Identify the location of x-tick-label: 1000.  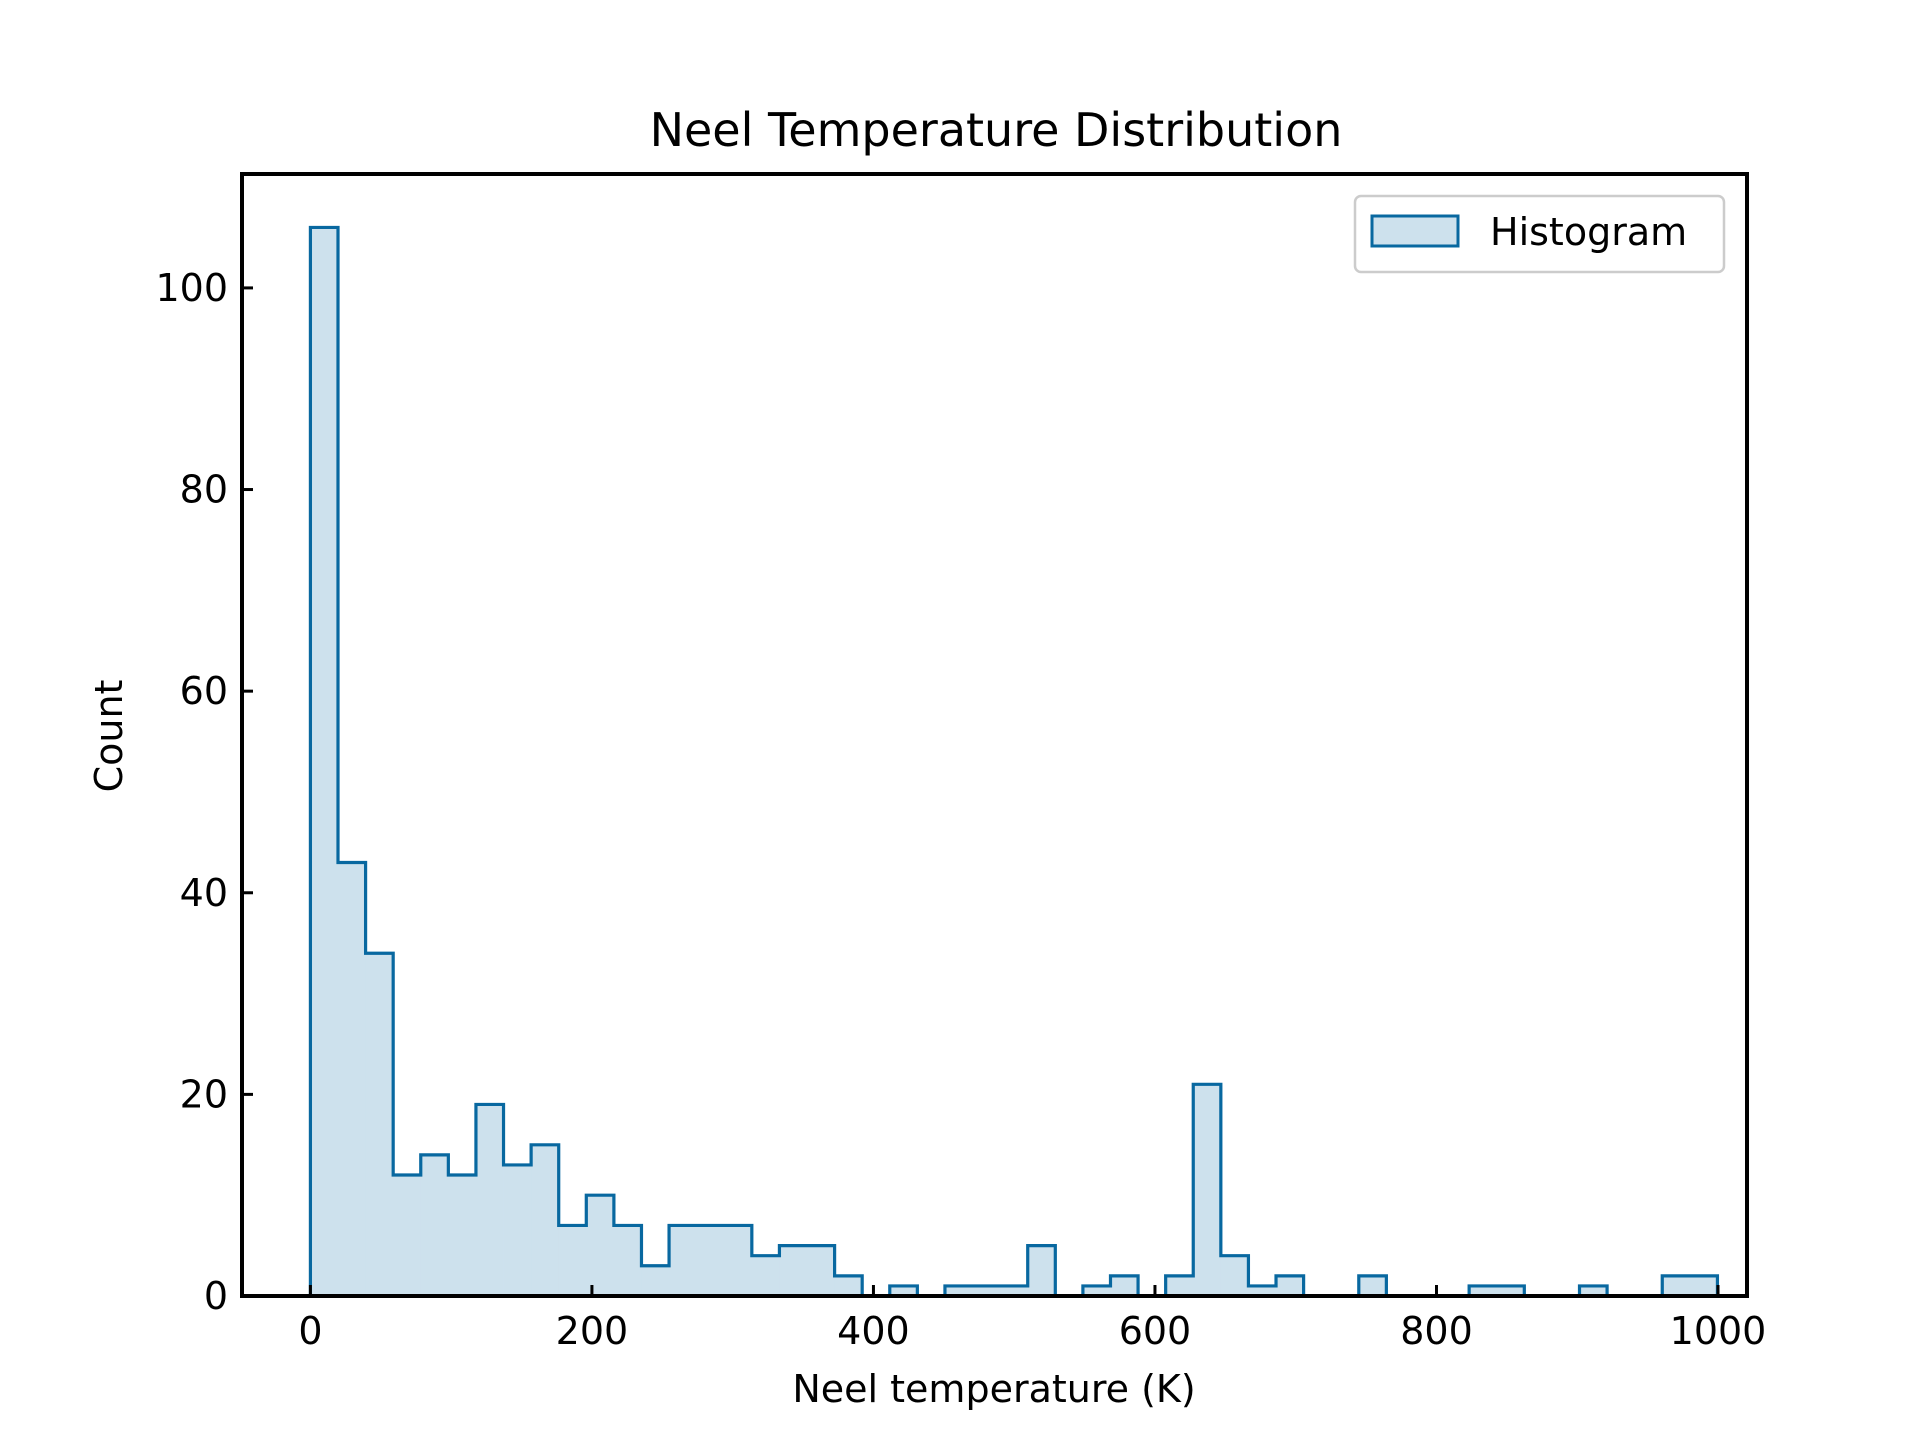
(1718, 1331).